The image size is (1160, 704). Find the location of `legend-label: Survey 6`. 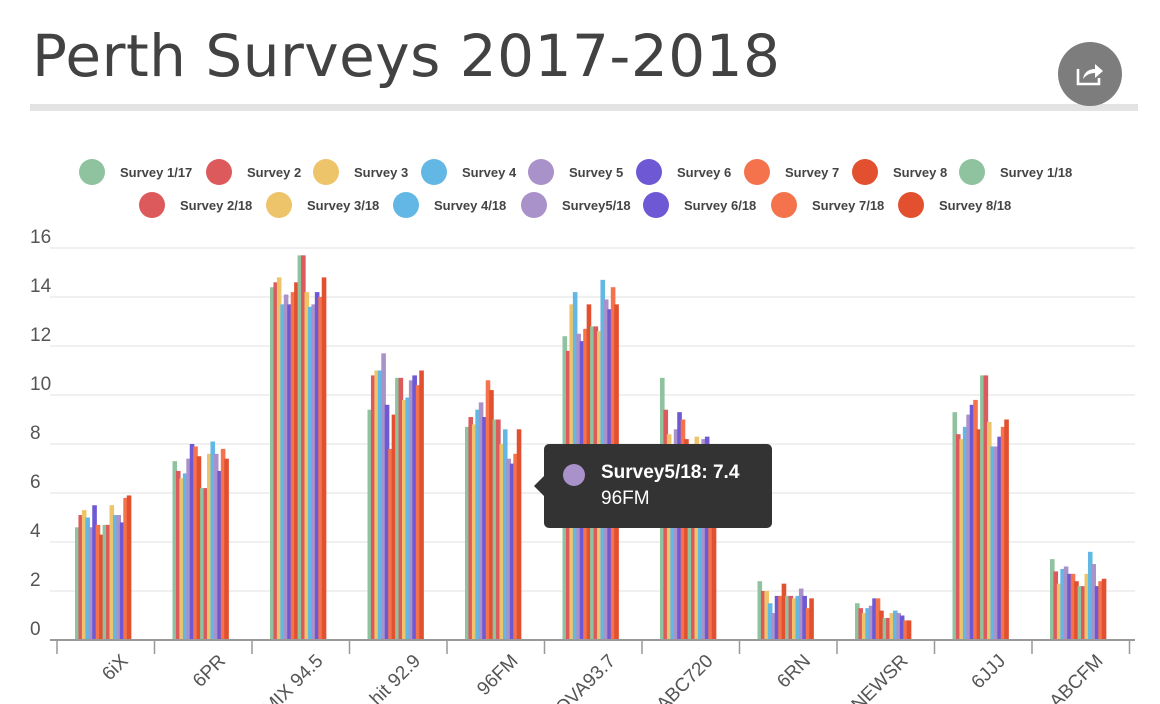

legend-label: Survey 6 is located at coordinates (704, 172).